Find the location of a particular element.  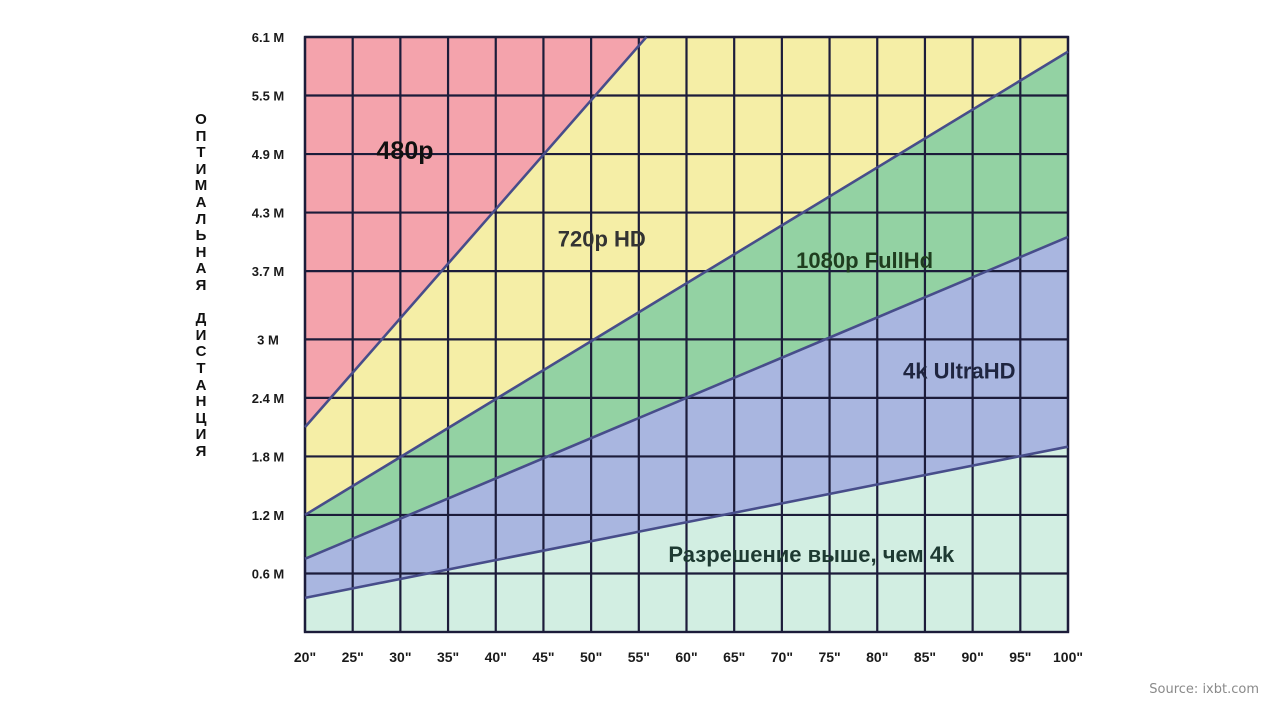

region-label: 480p is located at coordinates (405, 151).